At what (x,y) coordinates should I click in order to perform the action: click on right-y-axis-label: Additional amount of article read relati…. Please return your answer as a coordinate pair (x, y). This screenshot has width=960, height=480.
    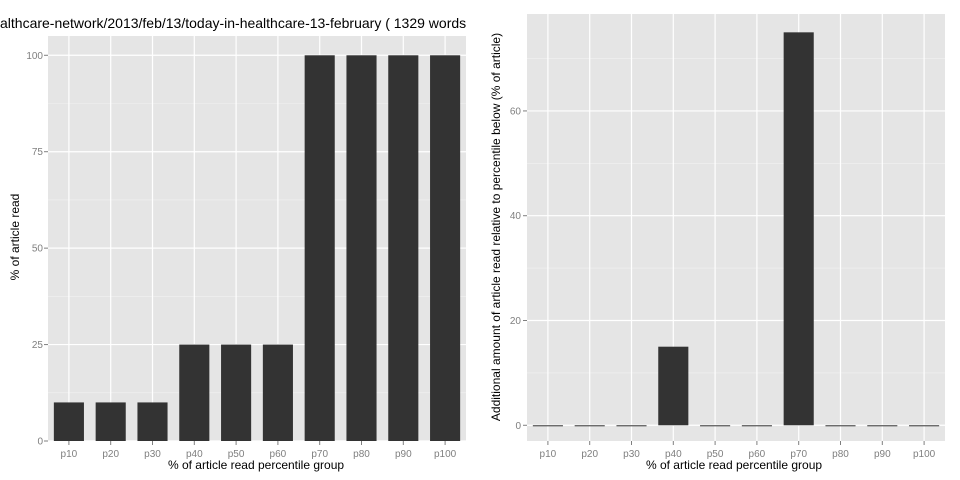
    Looking at the image, I should click on (496, 227).